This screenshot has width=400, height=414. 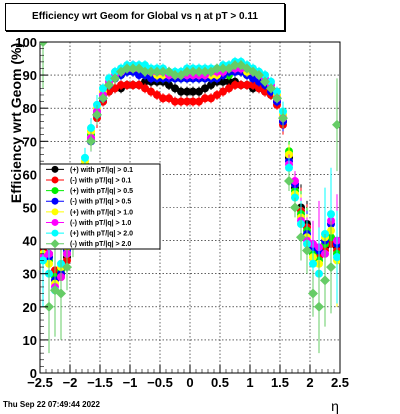 I want to click on x-tick-label: 0, so click(x=189, y=382).